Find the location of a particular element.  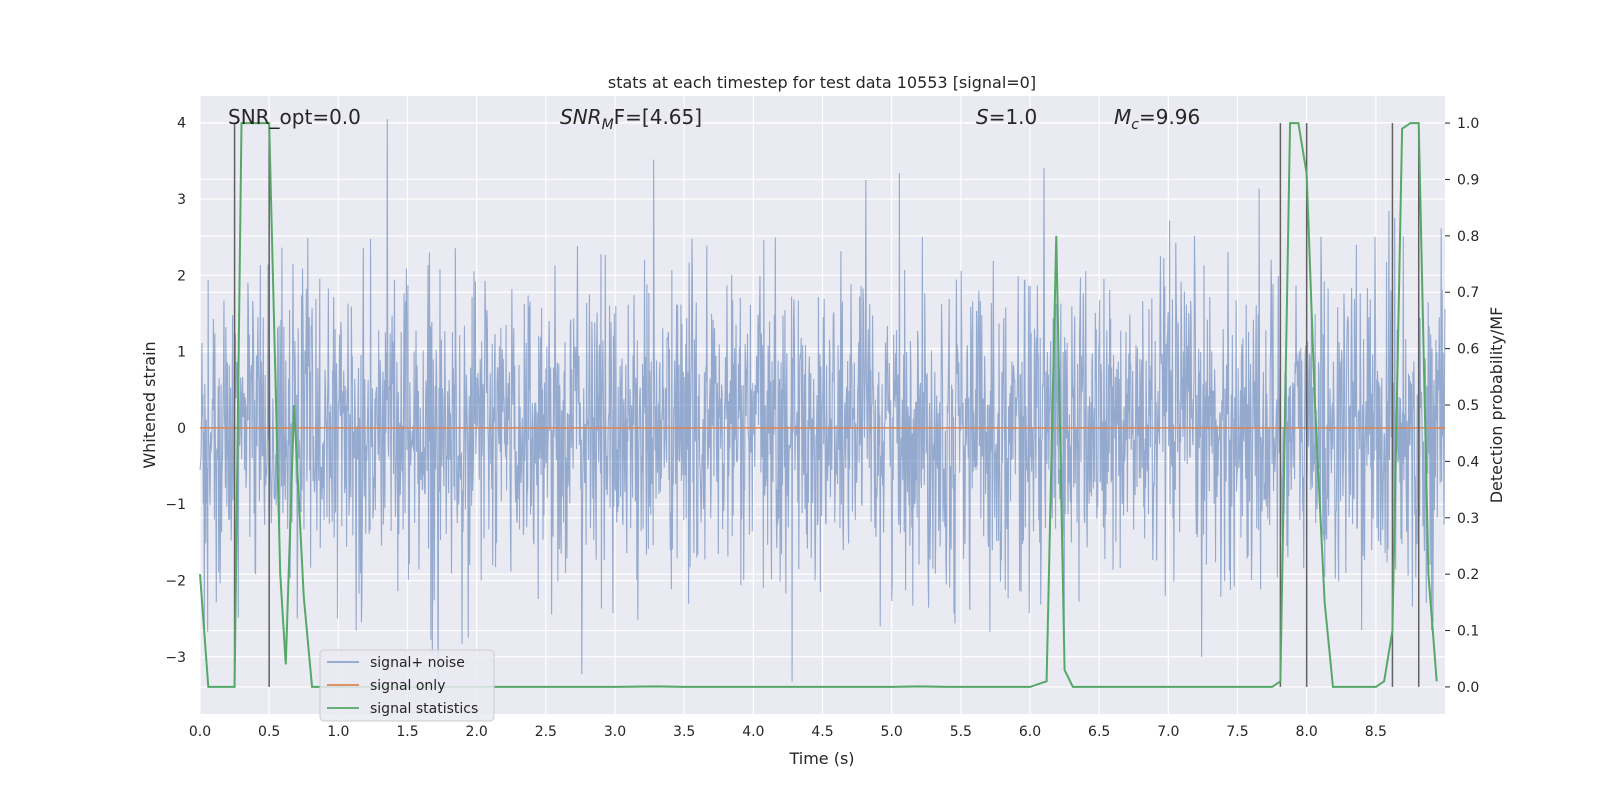

x-tick-label: 5.5 is located at coordinates (961, 732).